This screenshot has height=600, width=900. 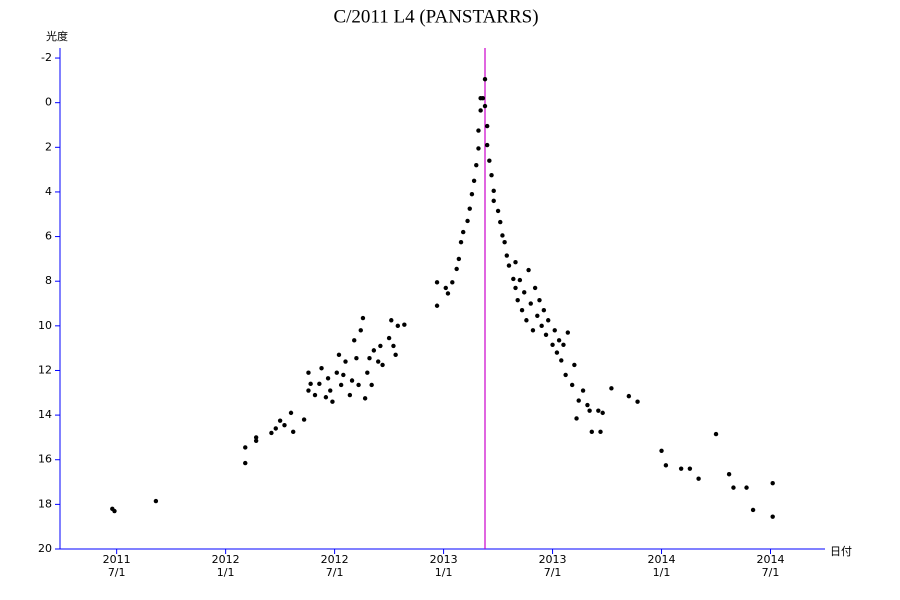 What do you see at coordinates (48, 146) in the screenshot?
I see `y-tick-label: 2` at bounding box center [48, 146].